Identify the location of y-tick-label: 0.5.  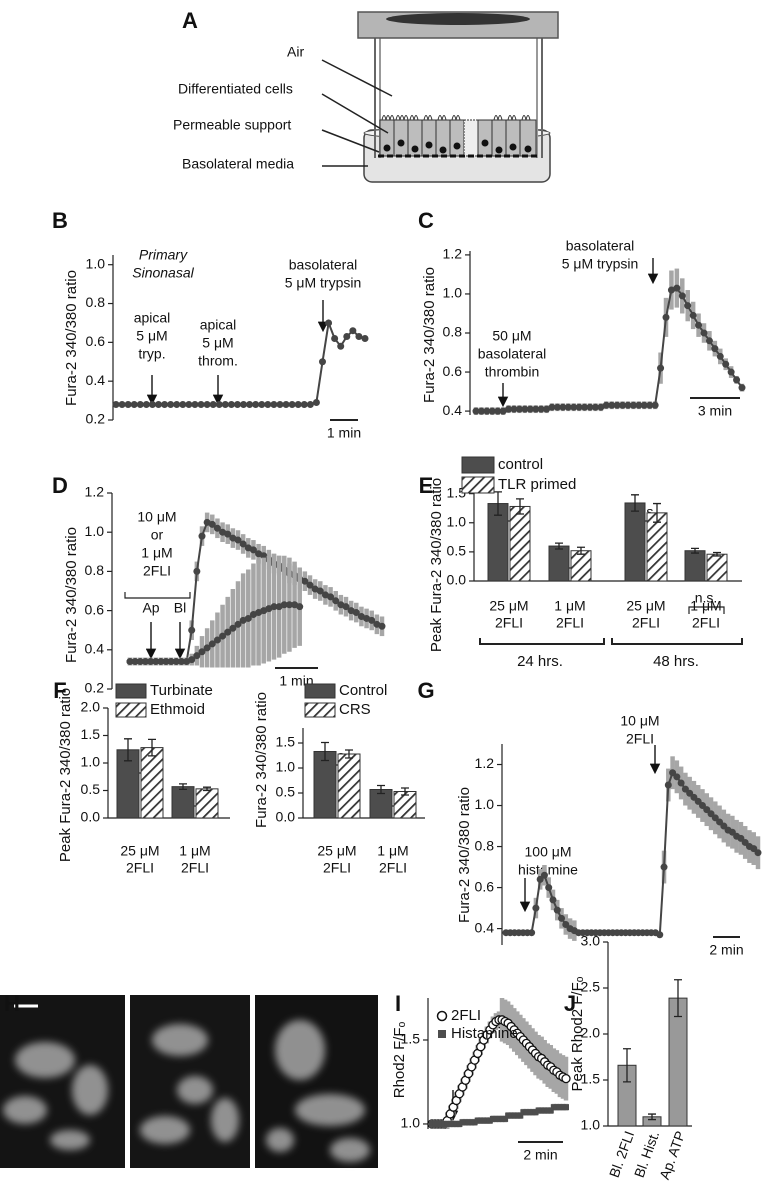
(457, 551).